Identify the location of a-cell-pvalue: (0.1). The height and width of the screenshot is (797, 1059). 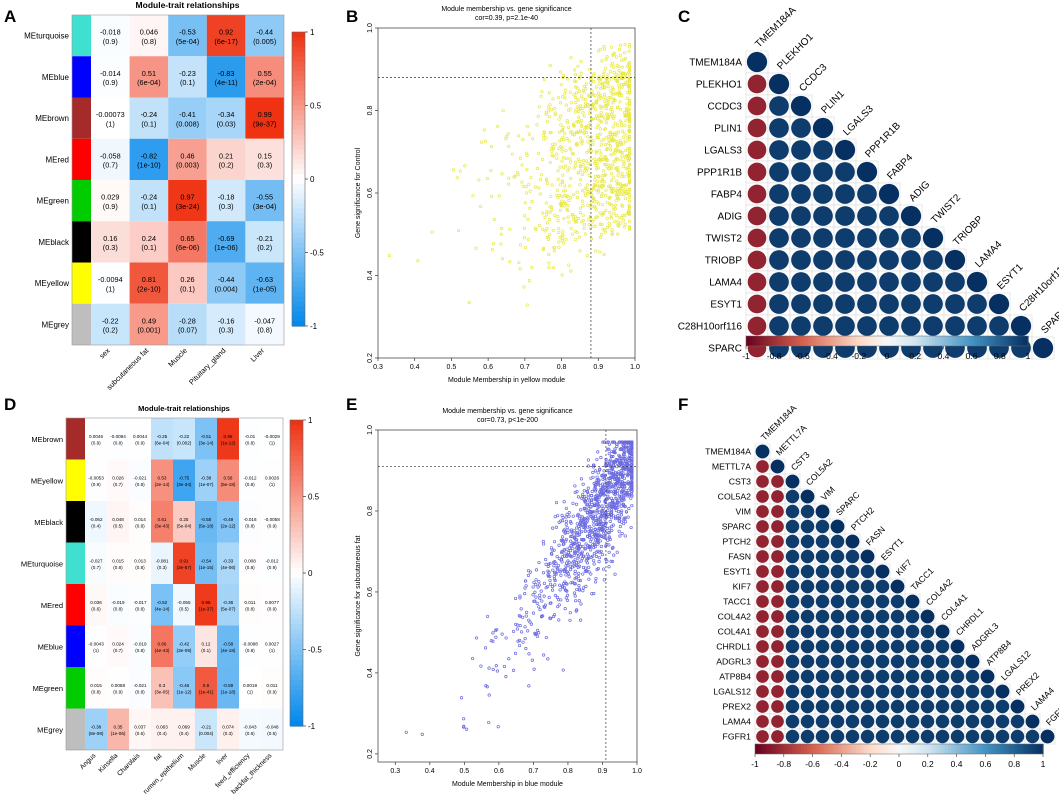
(148, 206).